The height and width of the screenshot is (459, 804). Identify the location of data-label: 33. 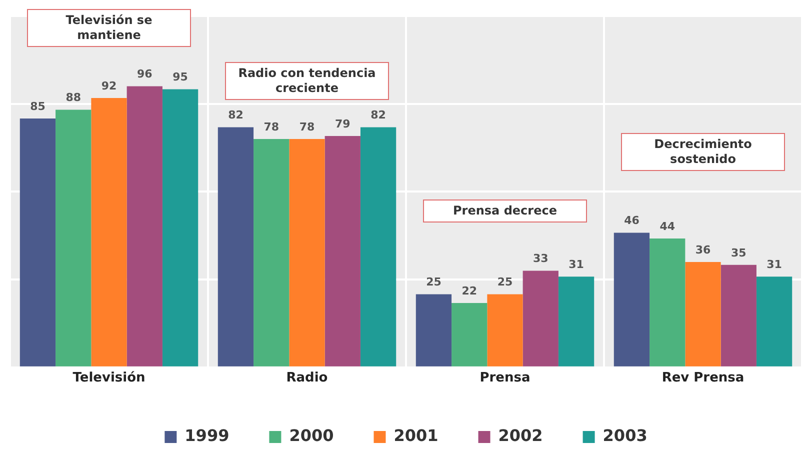
(540, 259).